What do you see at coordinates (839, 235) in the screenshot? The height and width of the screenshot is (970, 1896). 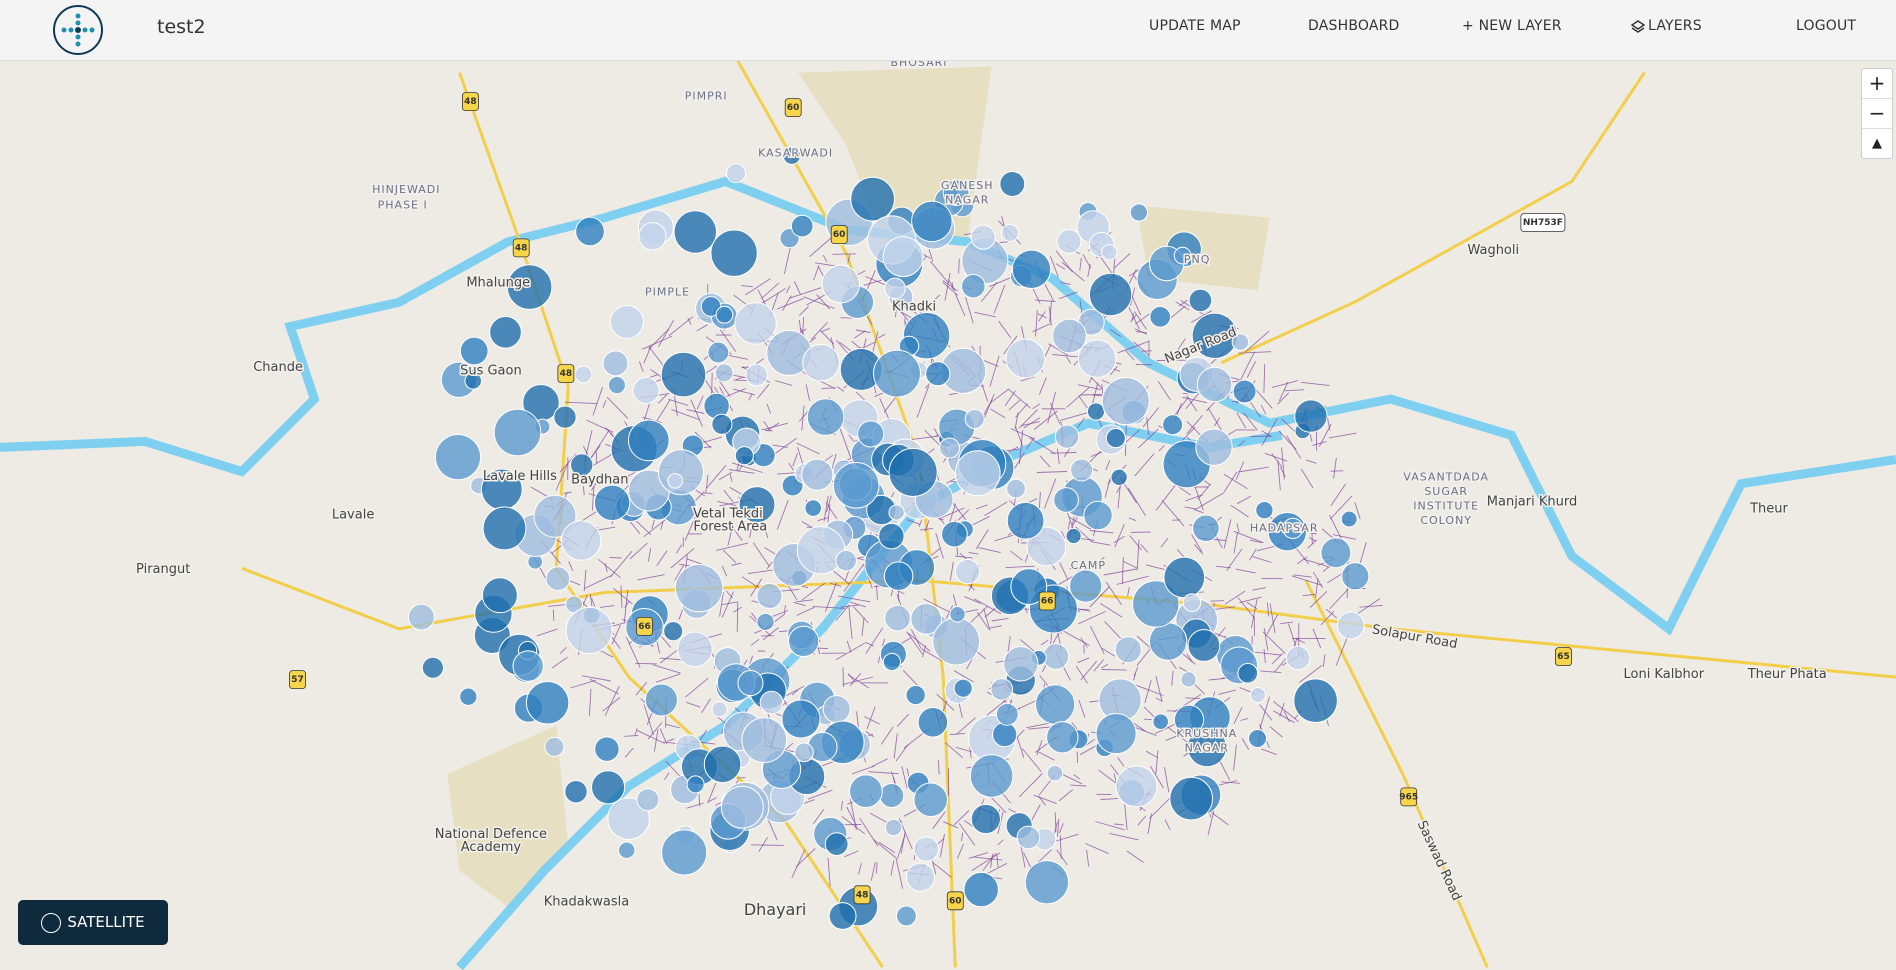 I see `road-shield: 60` at bounding box center [839, 235].